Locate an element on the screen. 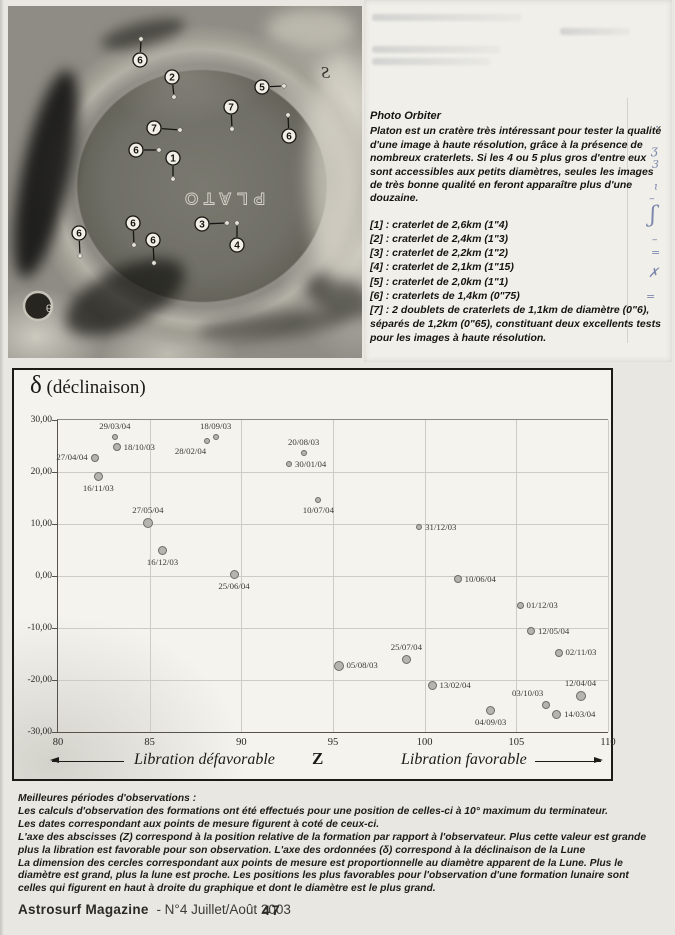  chart-point-label: 12/05/04 is located at coordinates (554, 630).